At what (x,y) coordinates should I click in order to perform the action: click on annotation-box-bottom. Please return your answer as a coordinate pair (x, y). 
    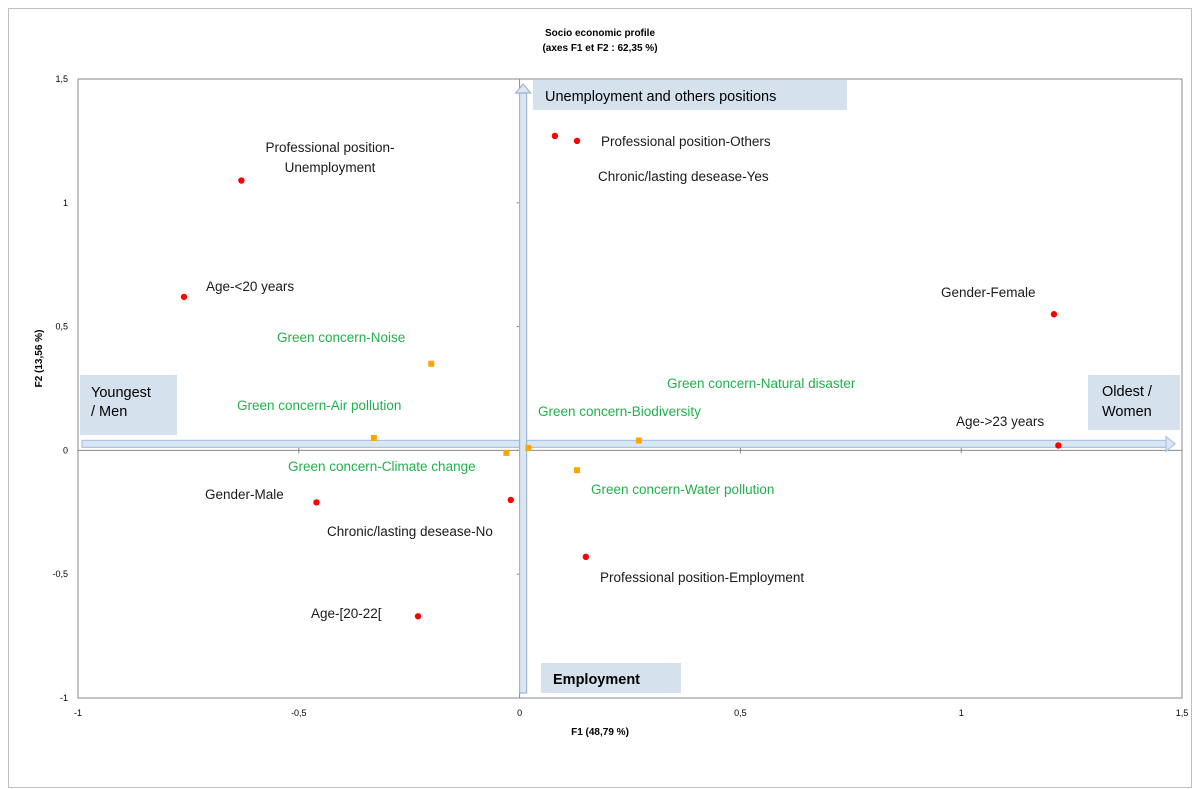
    Looking at the image, I should click on (611, 678).